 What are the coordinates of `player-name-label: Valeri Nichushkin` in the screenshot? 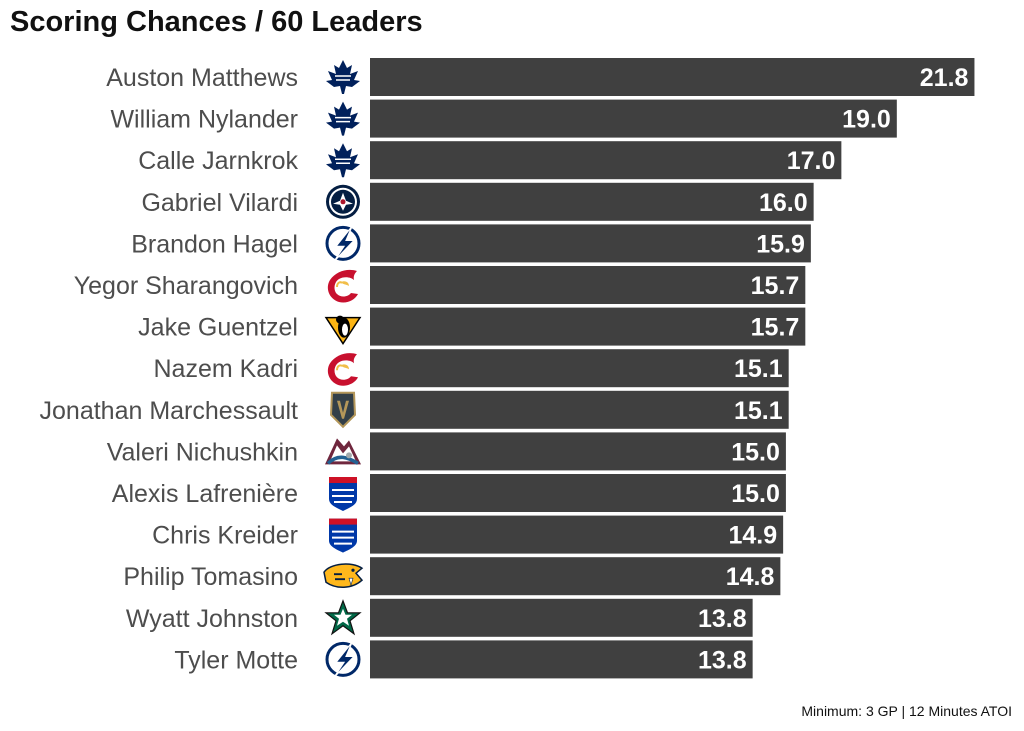 It's located at (202, 452).